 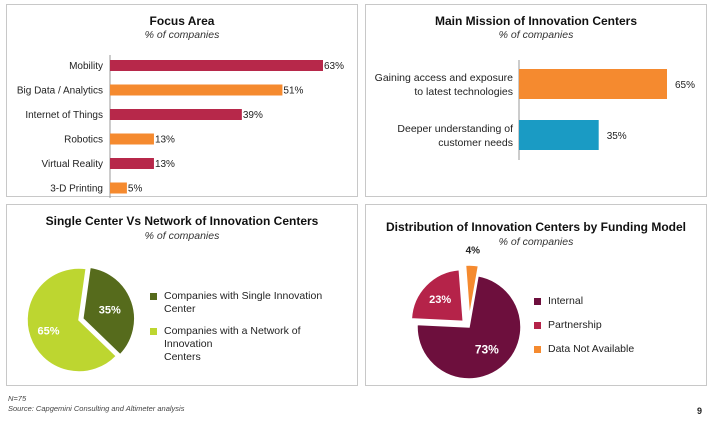 What do you see at coordinates (253, 115) in the screenshot?
I see `focus-area-value-label: 39%` at bounding box center [253, 115].